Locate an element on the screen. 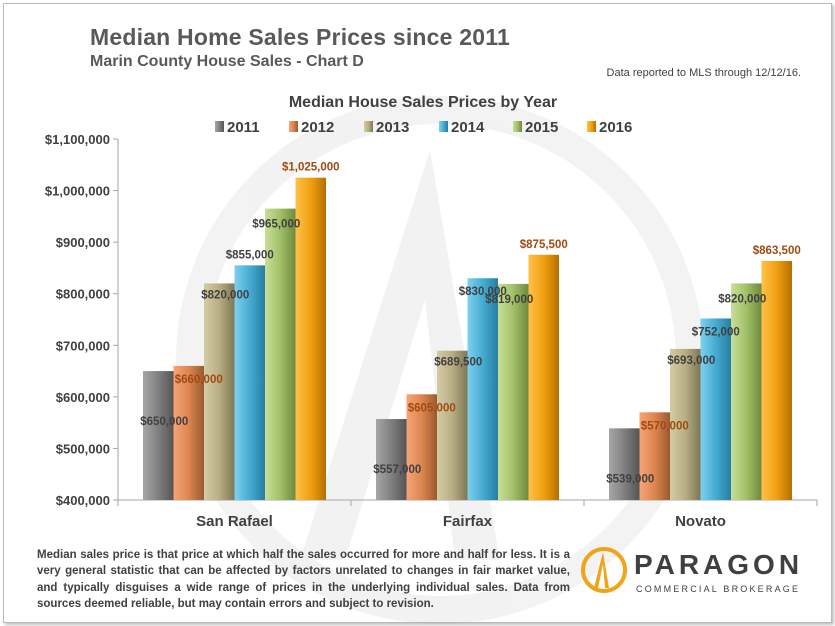  data-label: $557,000 is located at coordinates (397, 470).